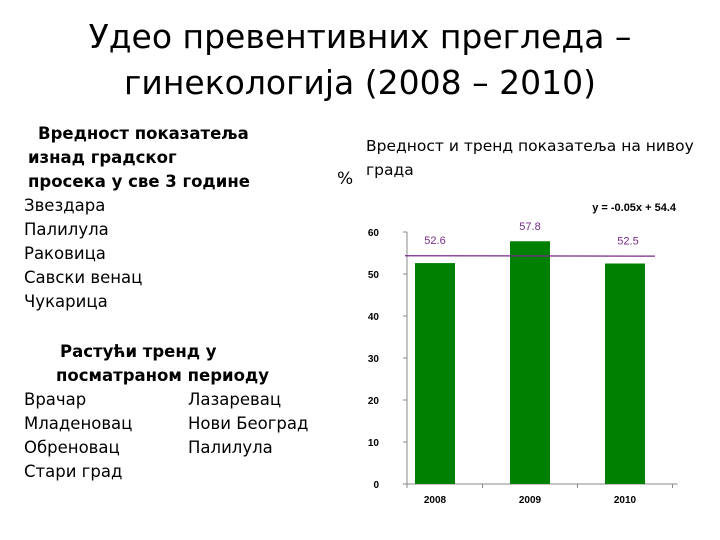 The image size is (720, 540). What do you see at coordinates (83, 277) in the screenshot?
I see `list-item: Савски венац` at bounding box center [83, 277].